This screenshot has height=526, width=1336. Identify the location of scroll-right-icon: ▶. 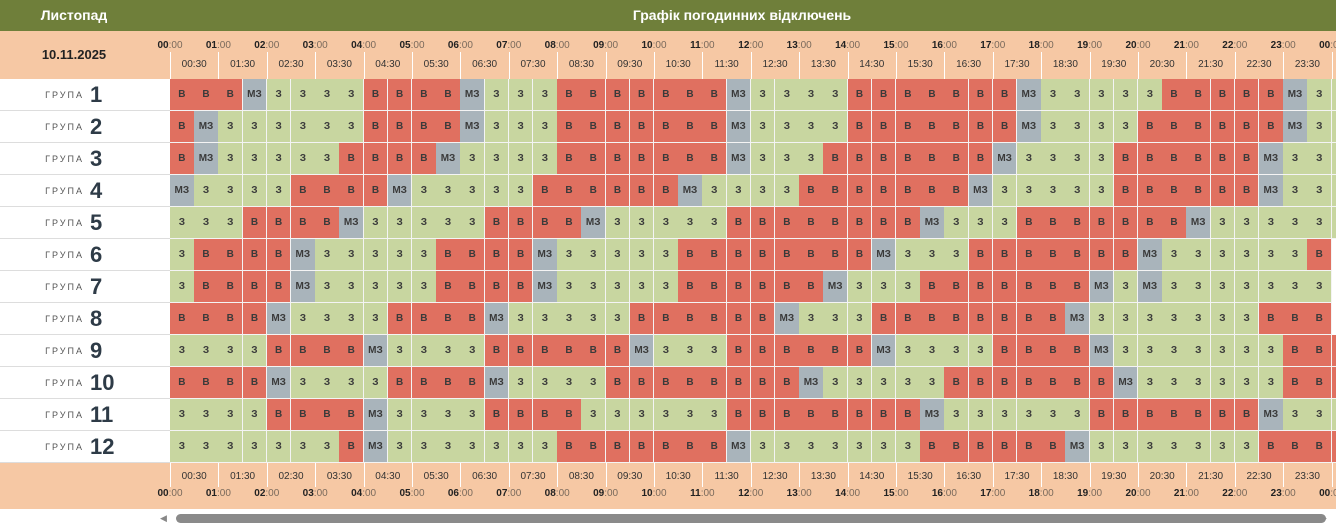
(1323, 518).